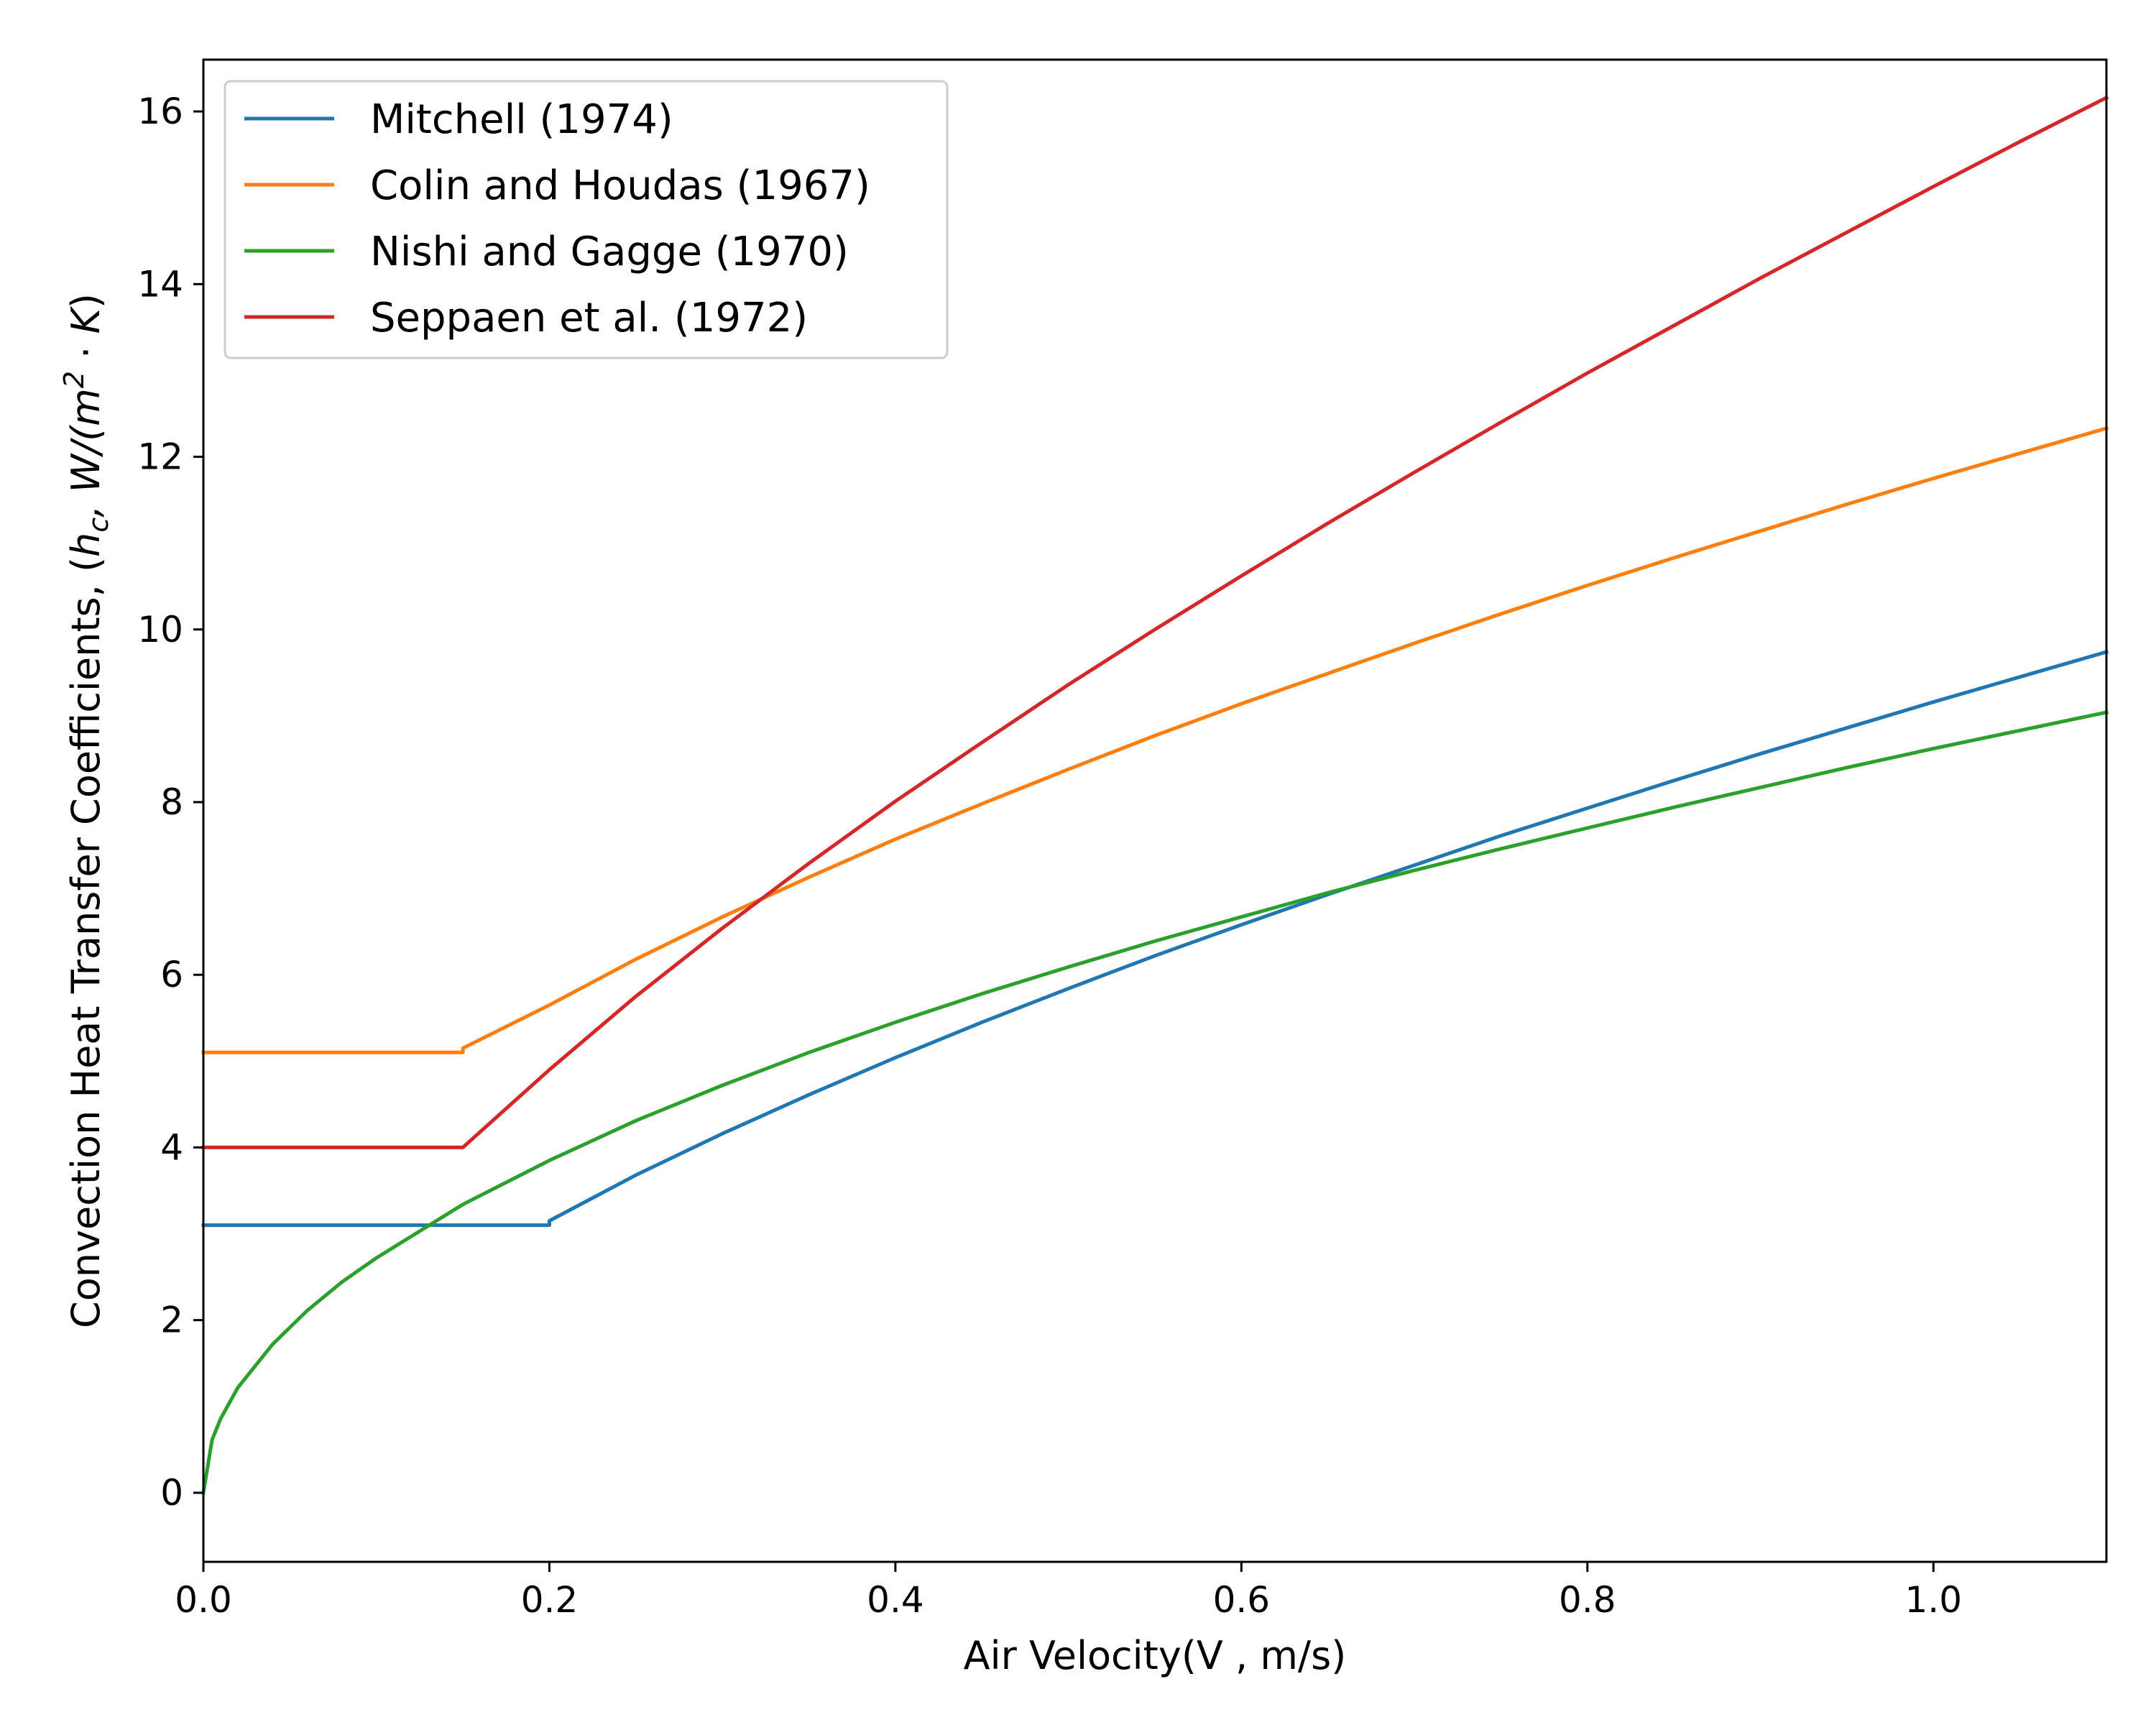  I want to click on y-tick-label: 10, so click(160, 629).